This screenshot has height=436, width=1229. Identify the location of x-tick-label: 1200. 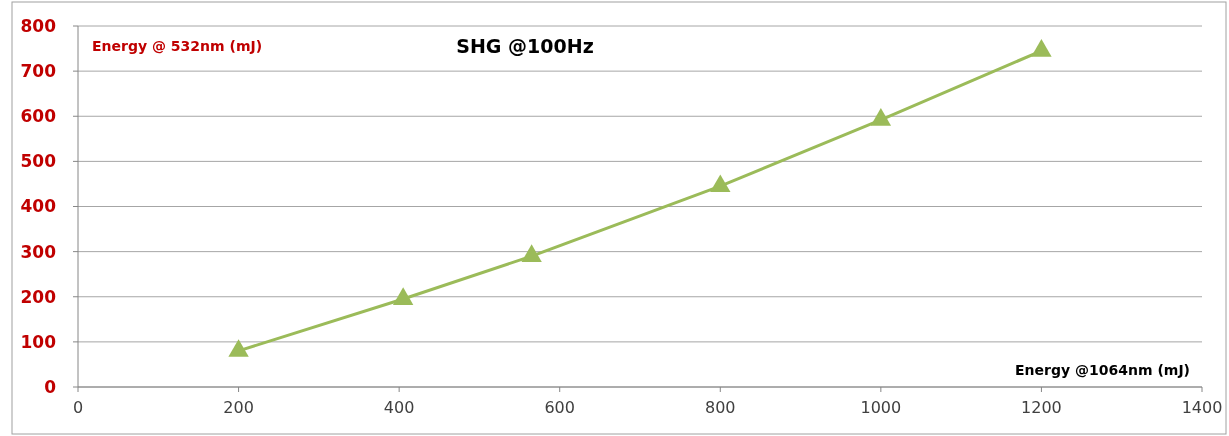
(1041, 407).